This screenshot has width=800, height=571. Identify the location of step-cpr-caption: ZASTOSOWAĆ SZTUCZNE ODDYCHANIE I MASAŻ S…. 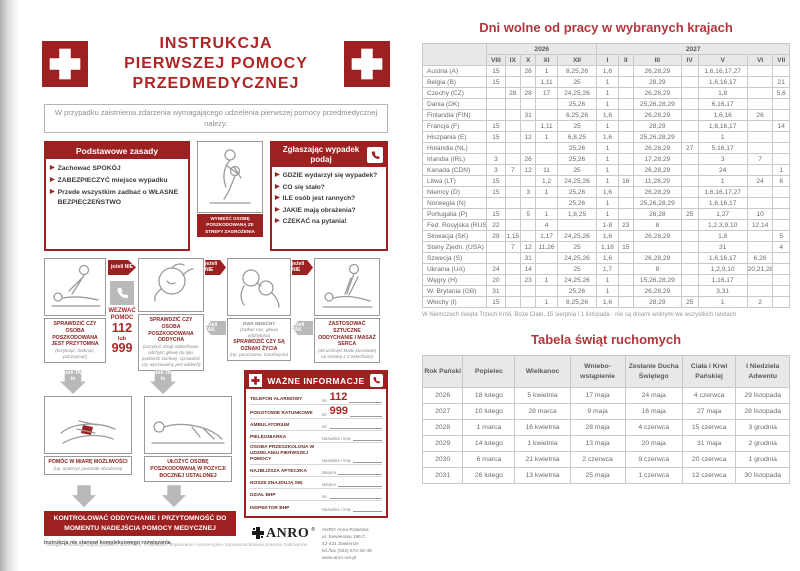
(347, 340).